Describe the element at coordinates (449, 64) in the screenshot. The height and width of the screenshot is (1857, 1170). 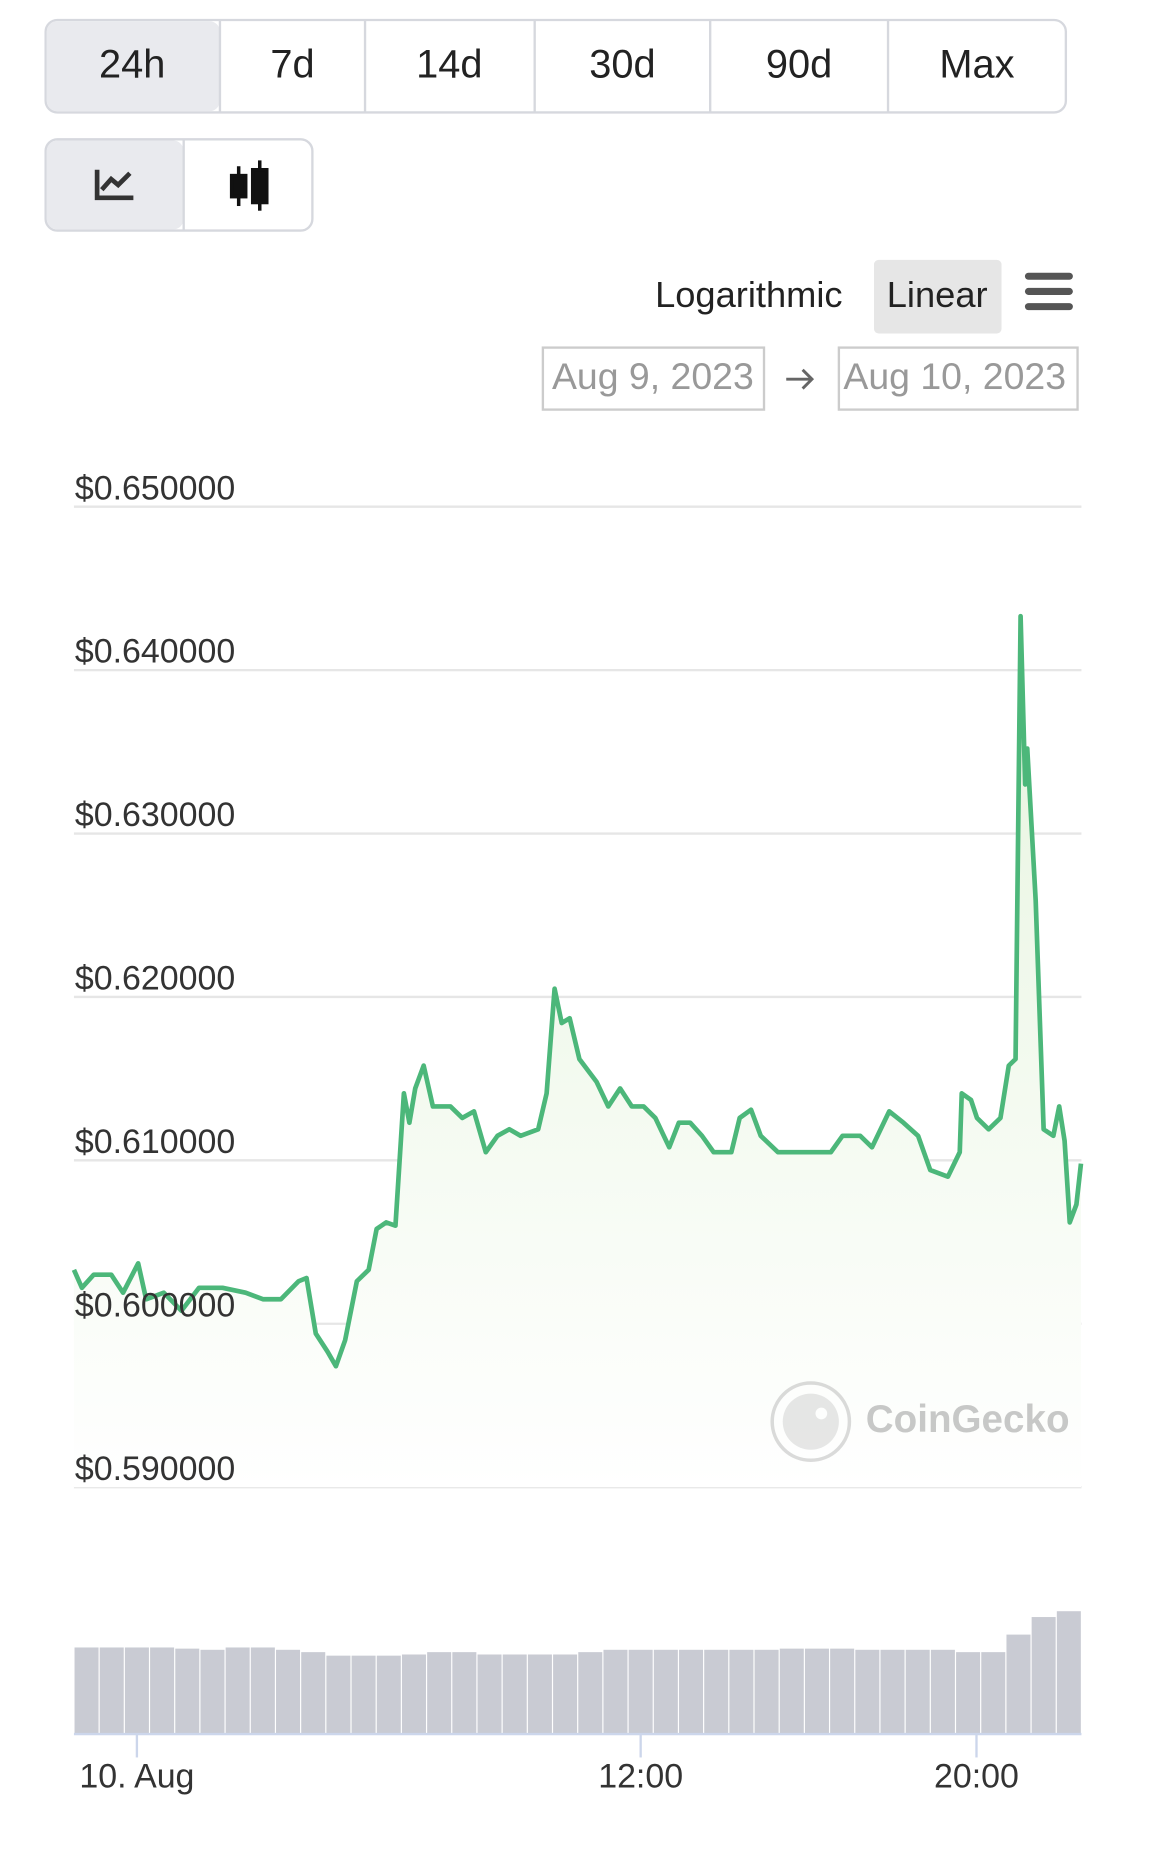
I see `range-button: 14d` at that location.